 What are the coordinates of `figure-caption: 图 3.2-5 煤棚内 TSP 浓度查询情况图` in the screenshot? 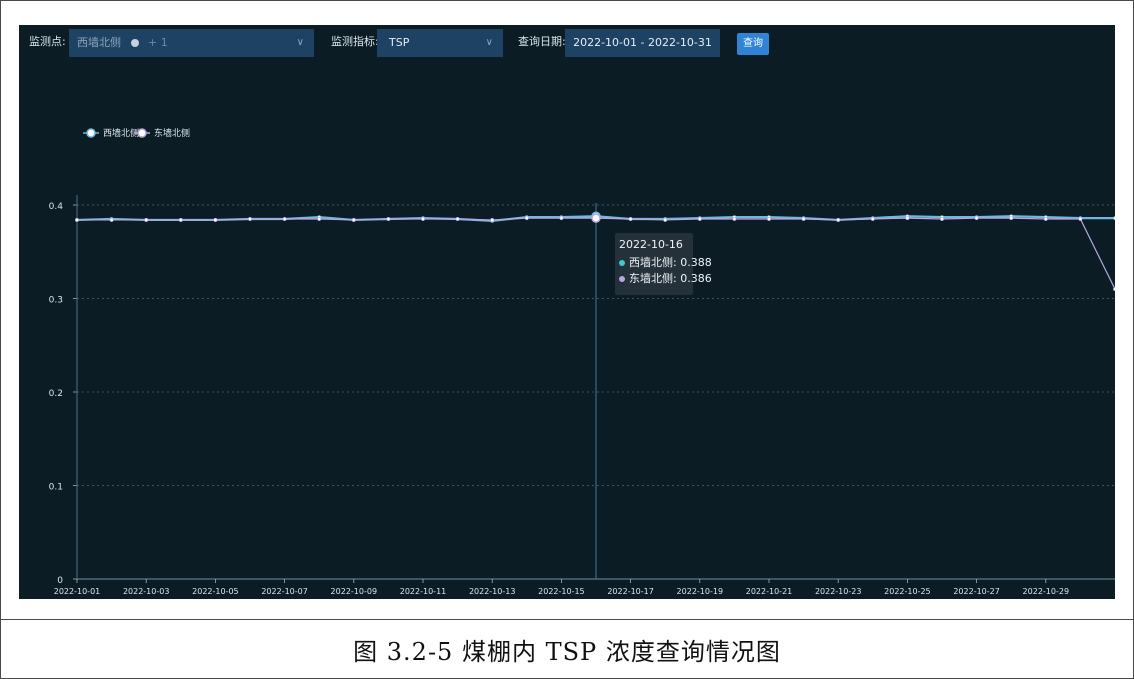 It's located at (567, 652).